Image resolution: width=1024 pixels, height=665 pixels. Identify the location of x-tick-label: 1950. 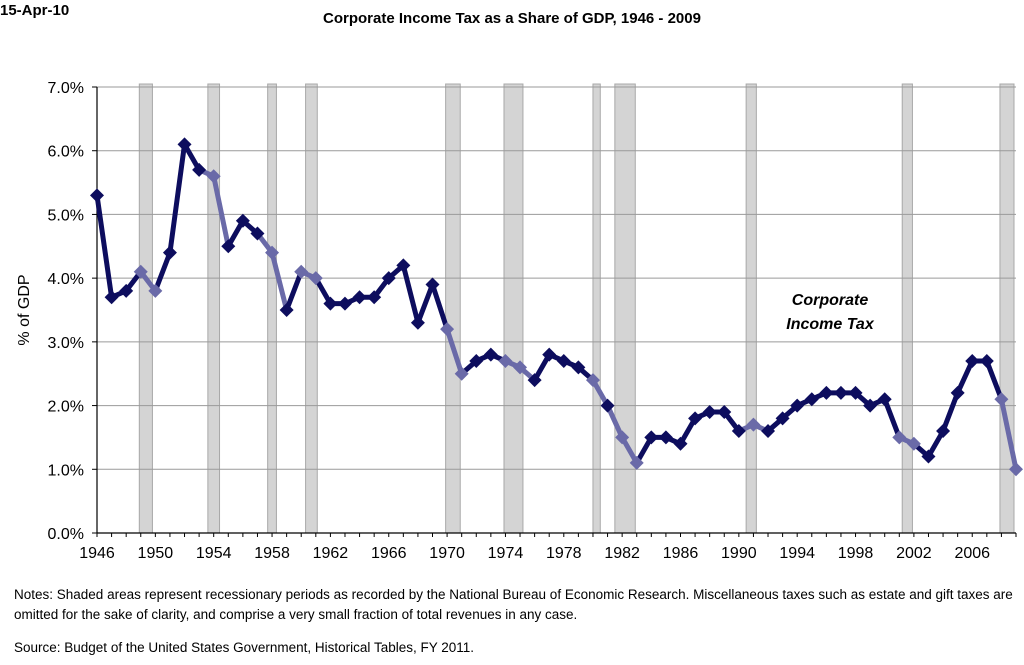
(156, 553).